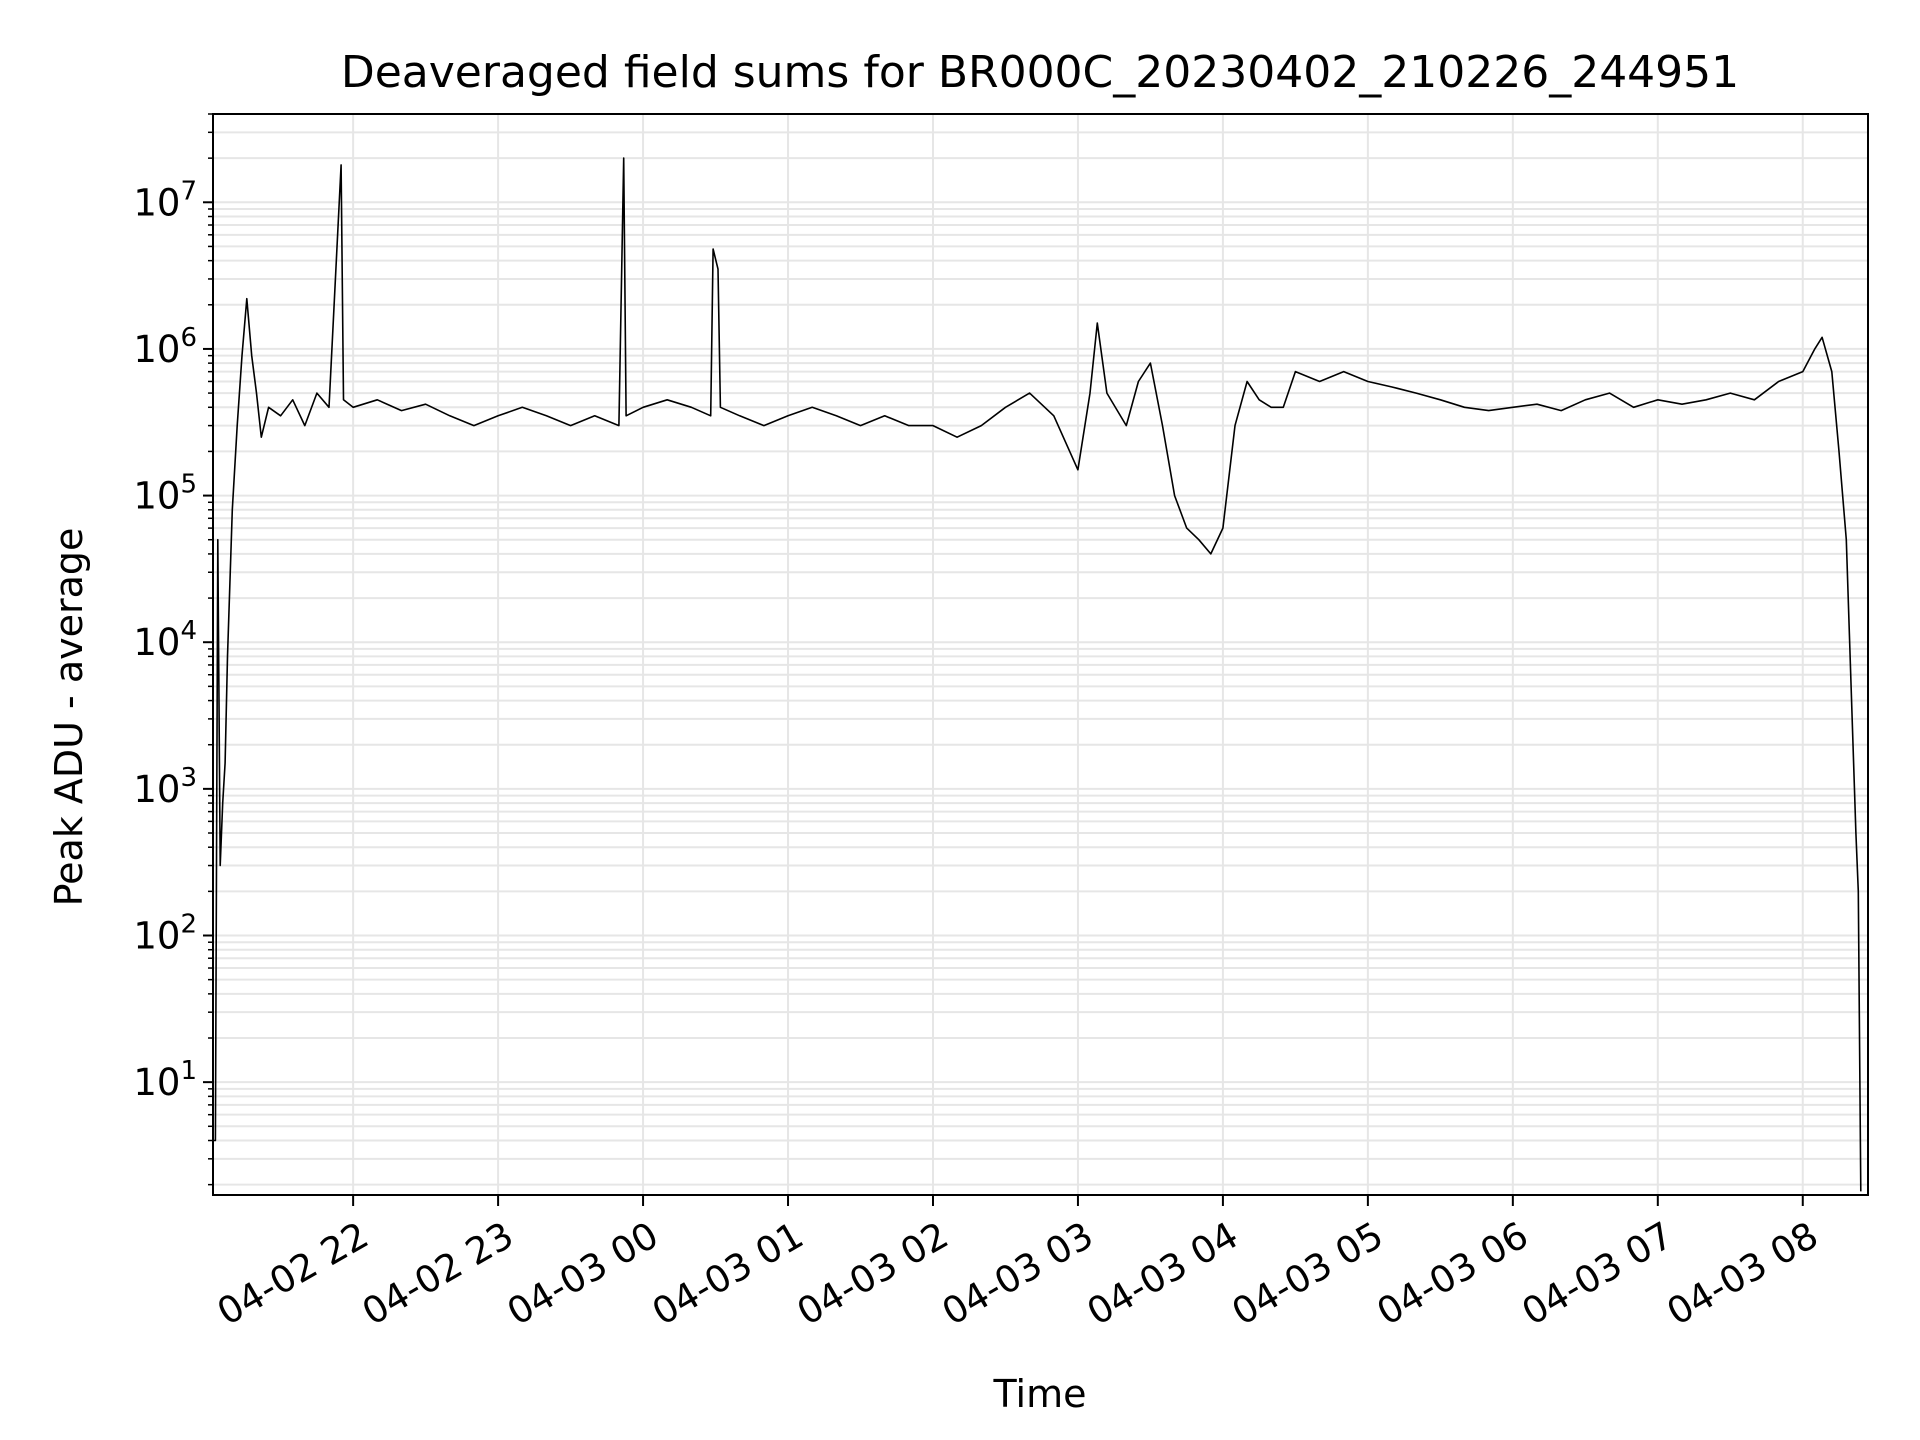  Describe the element at coordinates (583, 1274) in the screenshot. I see `x-tick-label: 04-03 00` at that location.